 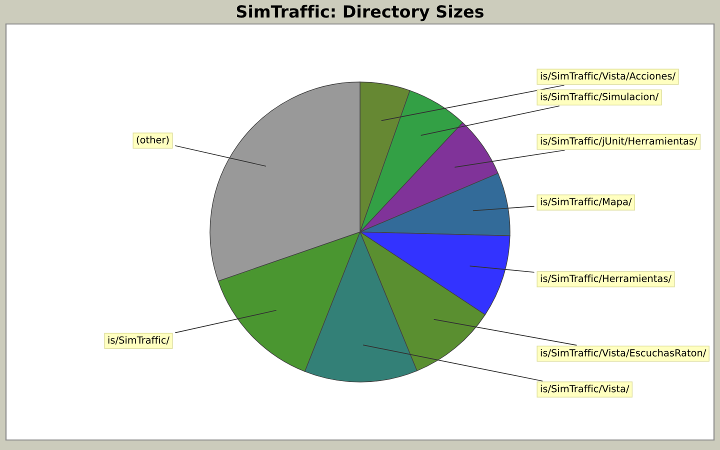 I want to click on slice-label: is/SimTraffic/Vista/EscuchasRaton/, so click(x=623, y=353).